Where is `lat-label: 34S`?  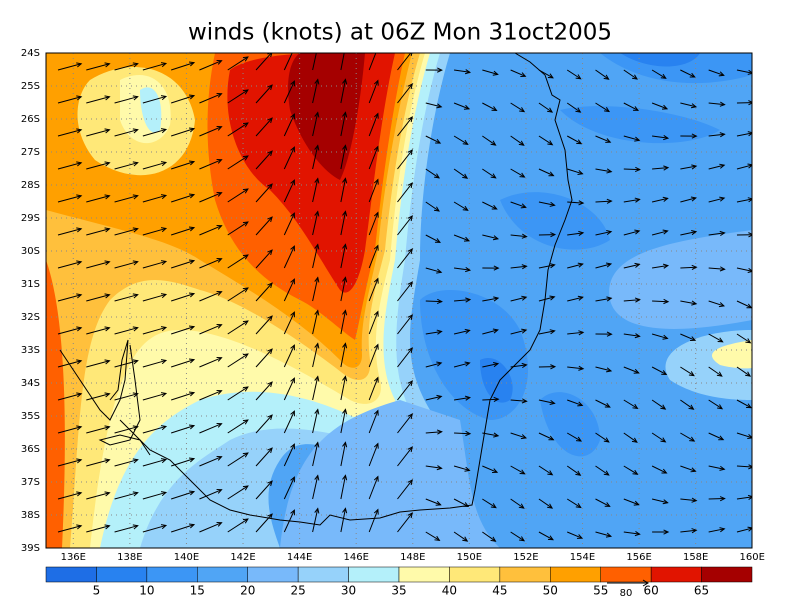 lat-label: 34S is located at coordinates (30, 383).